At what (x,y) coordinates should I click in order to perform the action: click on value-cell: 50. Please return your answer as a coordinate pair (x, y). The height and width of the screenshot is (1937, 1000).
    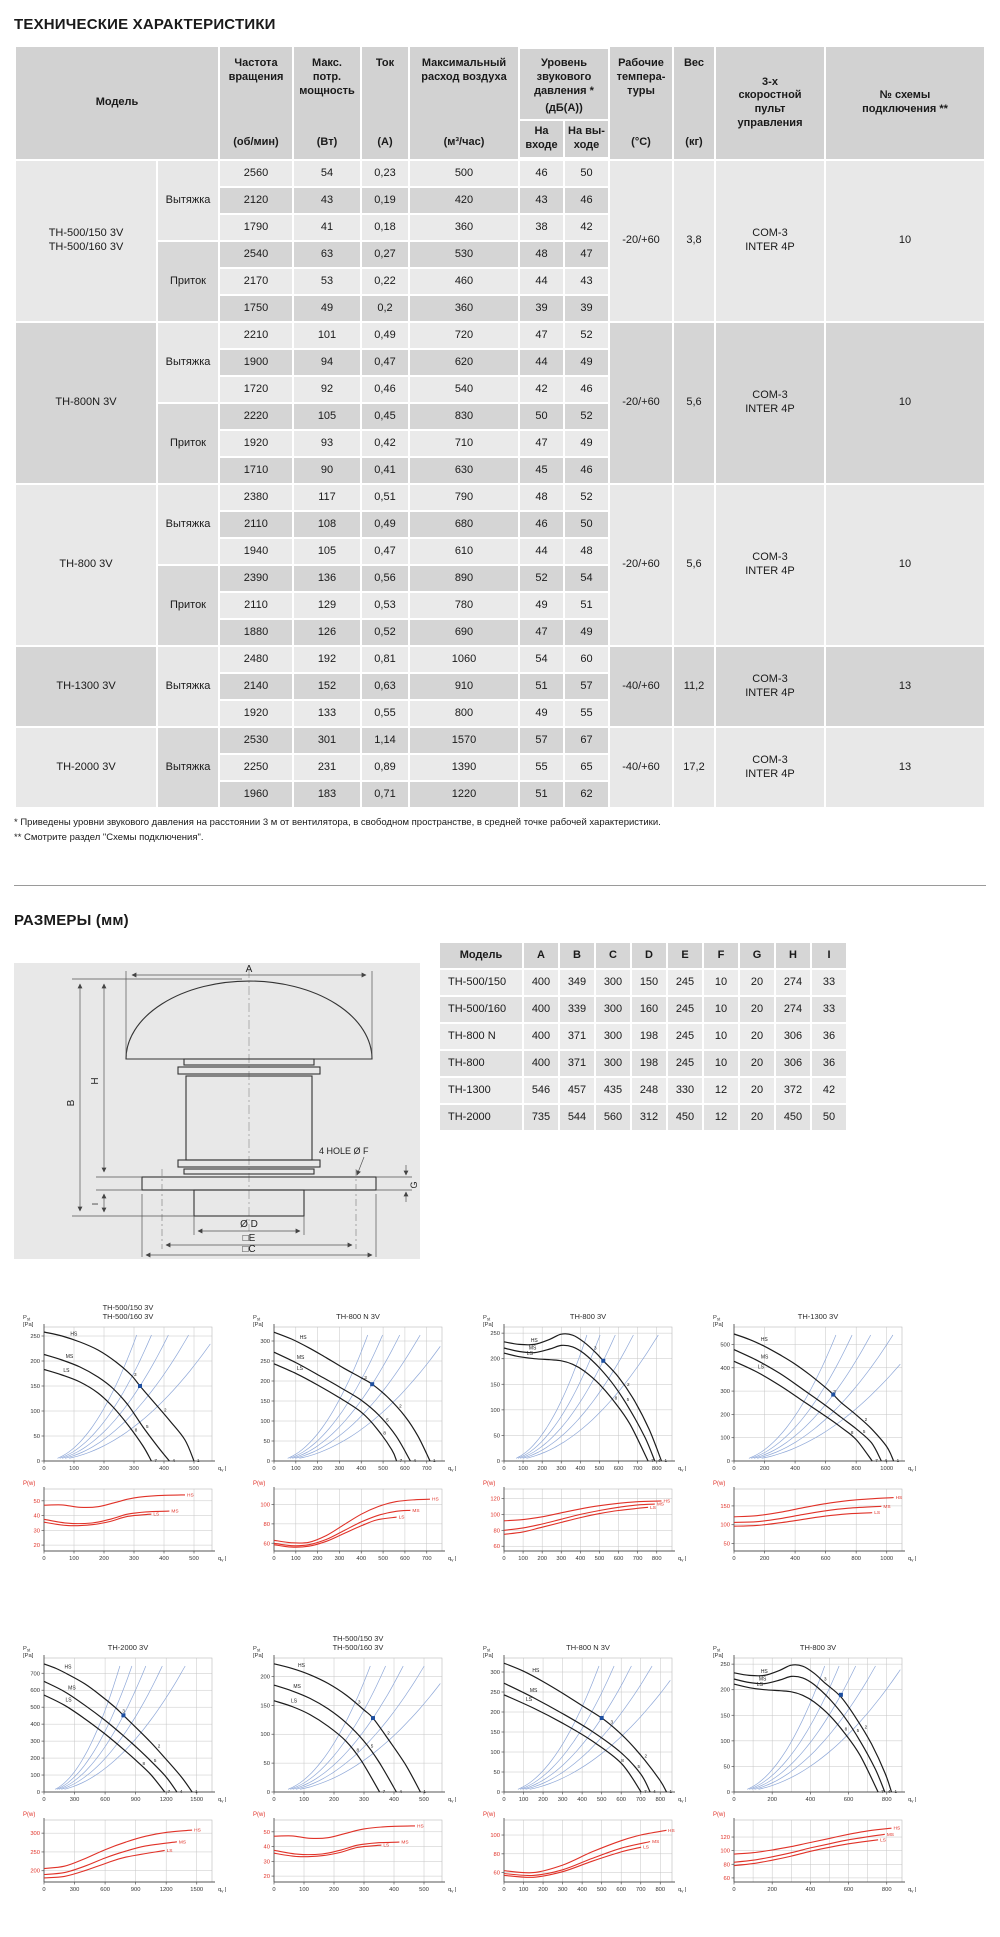
    Looking at the image, I should click on (586, 173).